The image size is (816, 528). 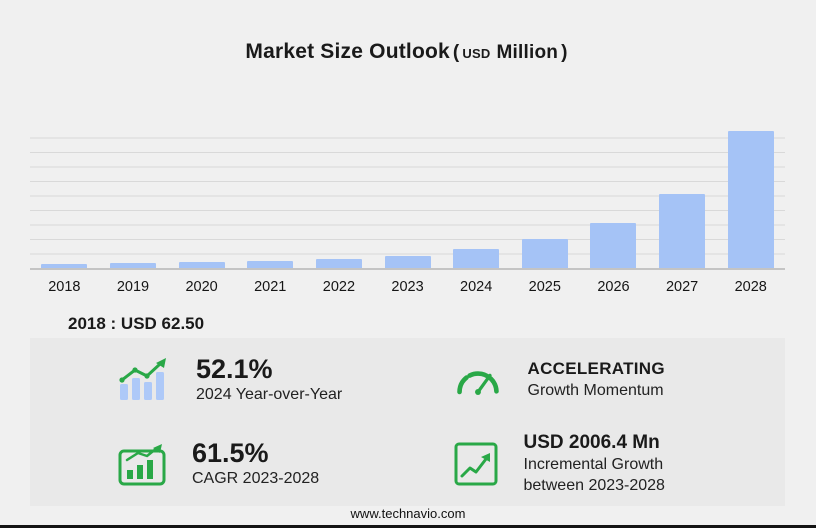 What do you see at coordinates (544, 287) in the screenshot?
I see `x-axis-label-2025: 2025` at bounding box center [544, 287].